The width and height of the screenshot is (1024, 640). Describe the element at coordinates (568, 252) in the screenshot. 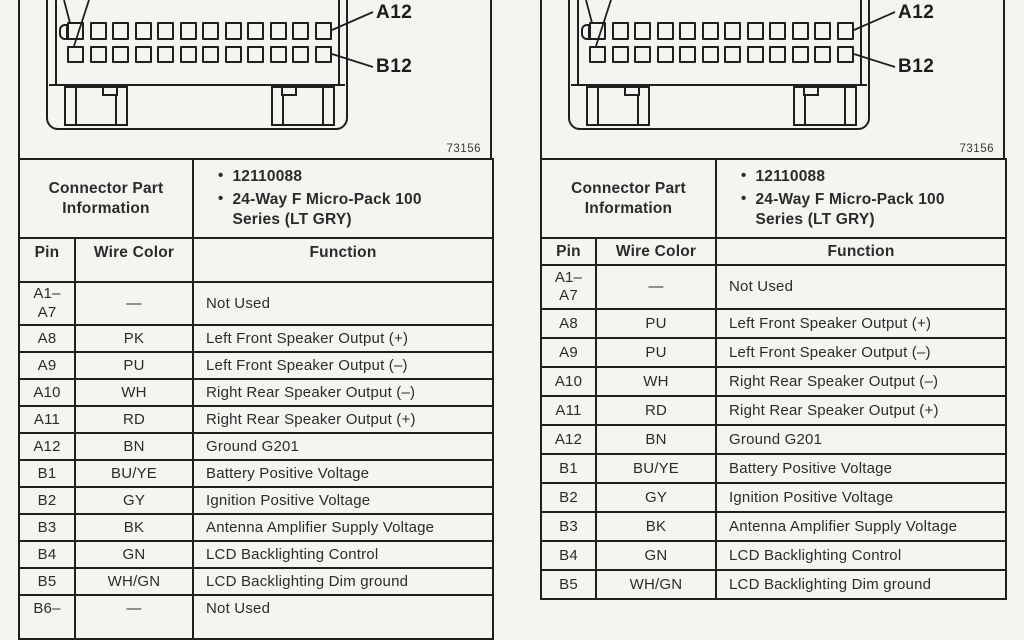

I see `col-header-pin: Pin` at that location.